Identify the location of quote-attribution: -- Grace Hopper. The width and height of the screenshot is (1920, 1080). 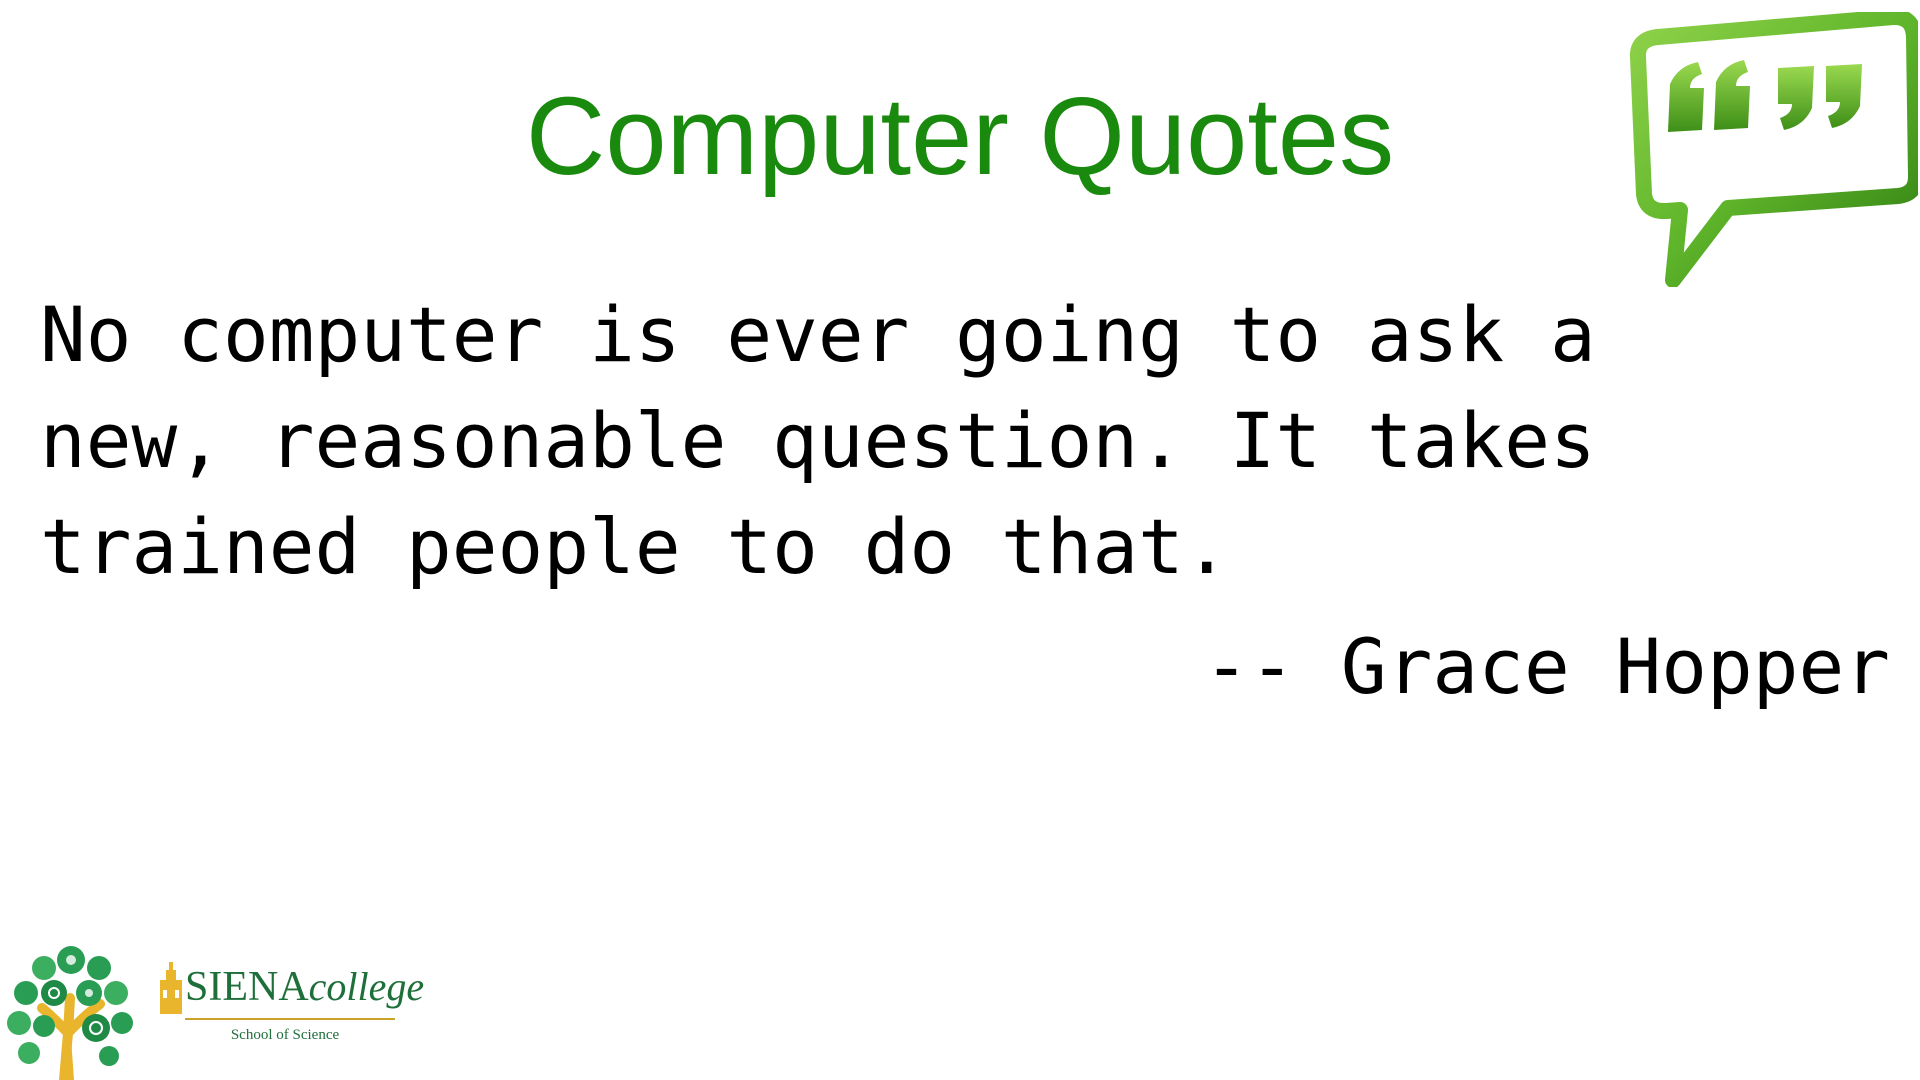
(1546, 666).